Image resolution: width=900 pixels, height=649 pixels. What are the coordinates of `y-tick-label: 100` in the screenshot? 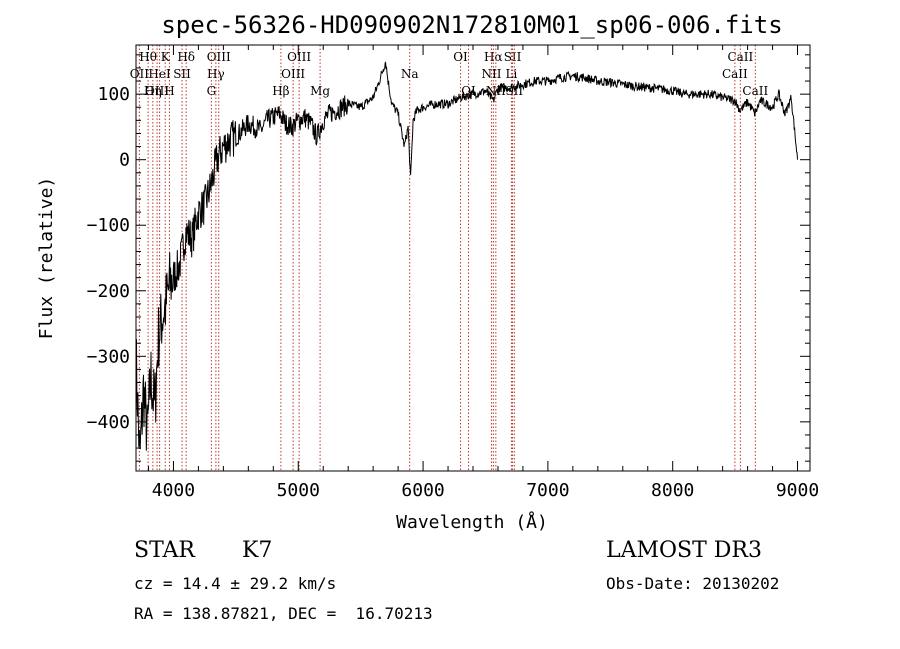 It's located at (113, 94).